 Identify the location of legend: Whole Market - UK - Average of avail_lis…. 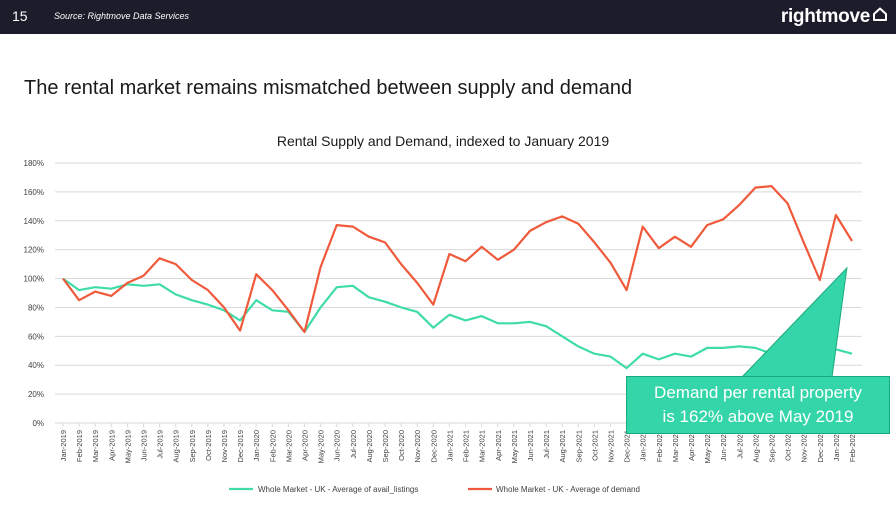
(434, 489).